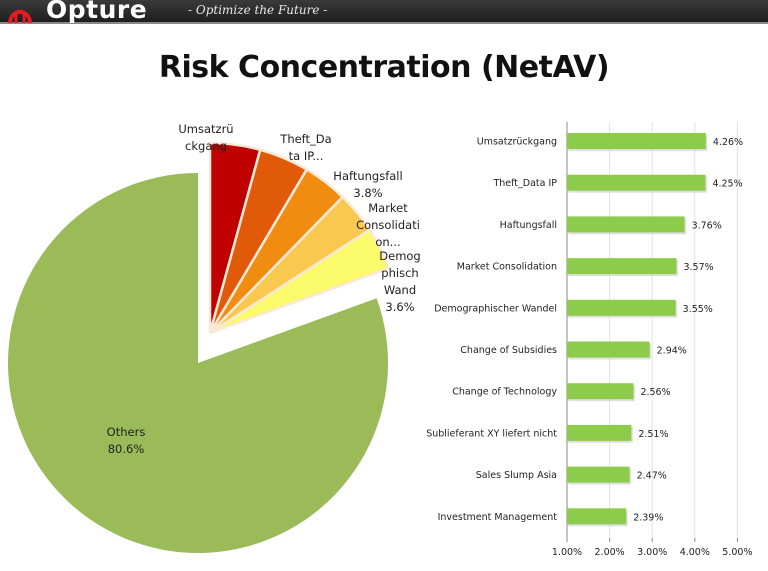  What do you see at coordinates (727, 184) in the screenshot?
I see `bar-value-label: 4.25%` at bounding box center [727, 184].